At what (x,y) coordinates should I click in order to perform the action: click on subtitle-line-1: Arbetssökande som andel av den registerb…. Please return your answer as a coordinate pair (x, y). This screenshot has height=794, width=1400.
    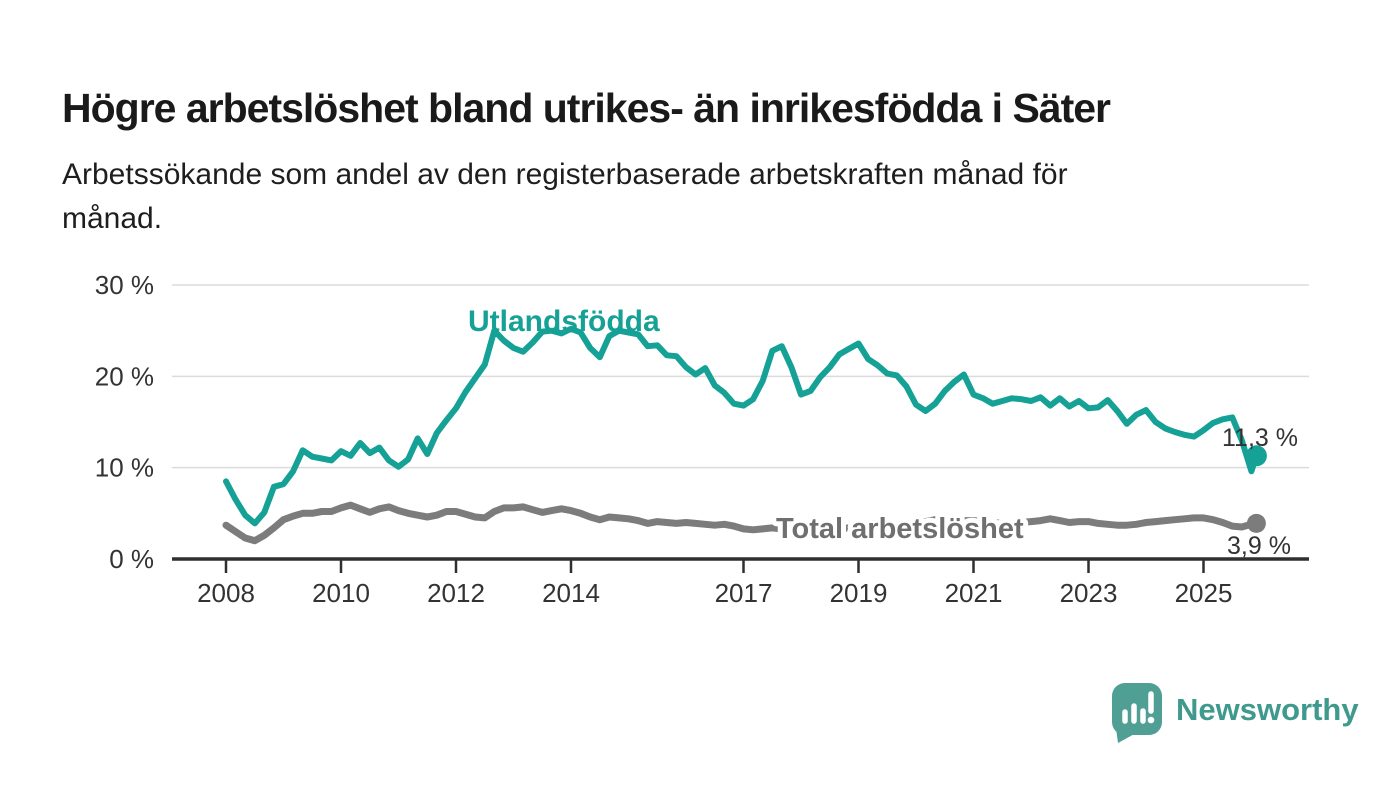
    Looking at the image, I should click on (565, 174).